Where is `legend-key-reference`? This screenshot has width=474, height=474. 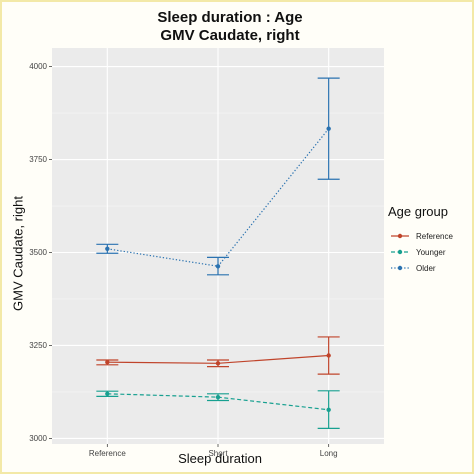
legend-key-reference is located at coordinates (400, 236).